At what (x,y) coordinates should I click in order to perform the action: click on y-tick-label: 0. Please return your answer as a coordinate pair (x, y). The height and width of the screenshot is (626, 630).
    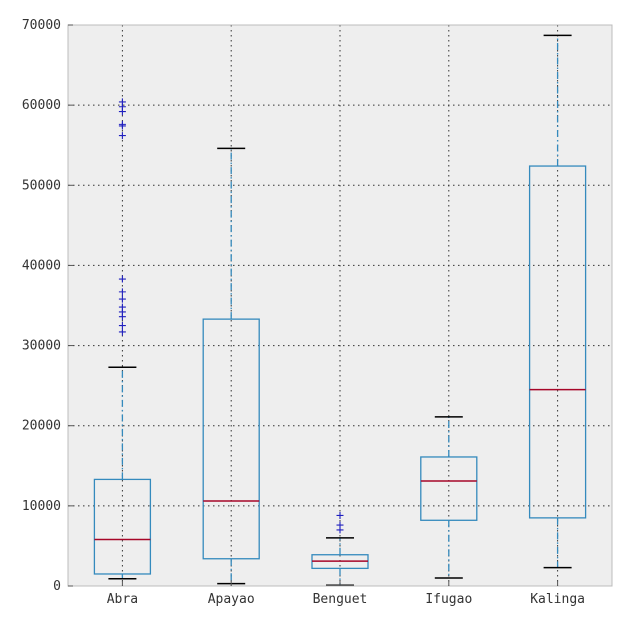
    Looking at the image, I should click on (57, 586).